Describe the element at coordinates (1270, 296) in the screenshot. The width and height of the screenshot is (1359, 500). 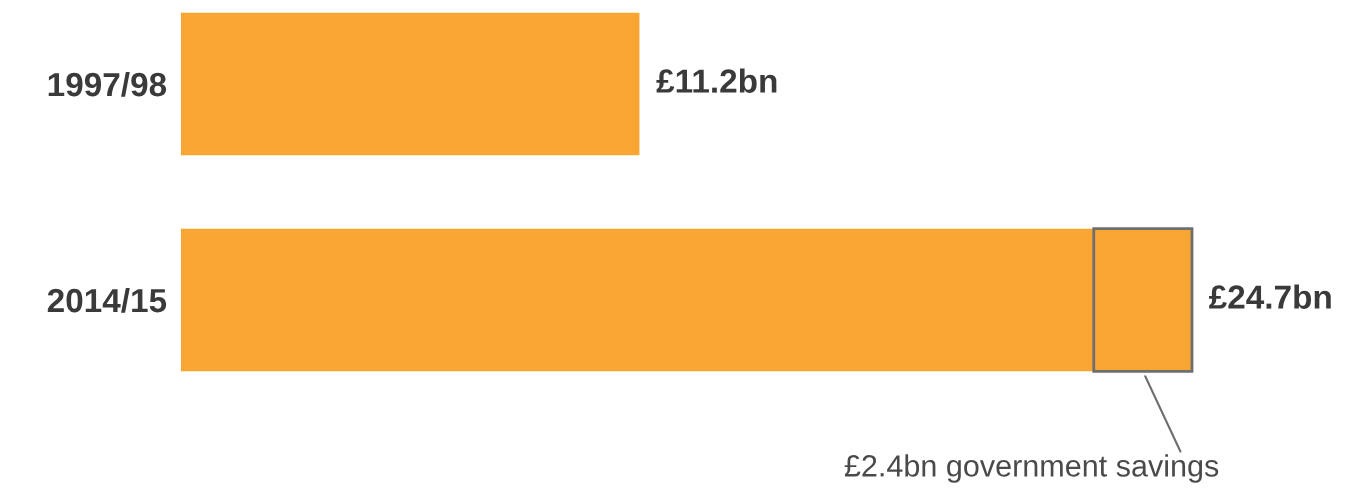
I see `total-label: £24.7bn` at that location.